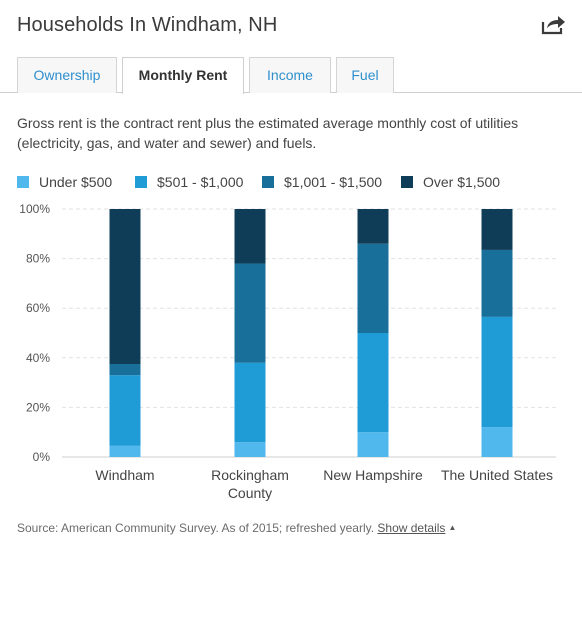 The height and width of the screenshot is (620, 582). What do you see at coordinates (462, 182) in the screenshot?
I see `legend-label: Over $1,500` at bounding box center [462, 182].